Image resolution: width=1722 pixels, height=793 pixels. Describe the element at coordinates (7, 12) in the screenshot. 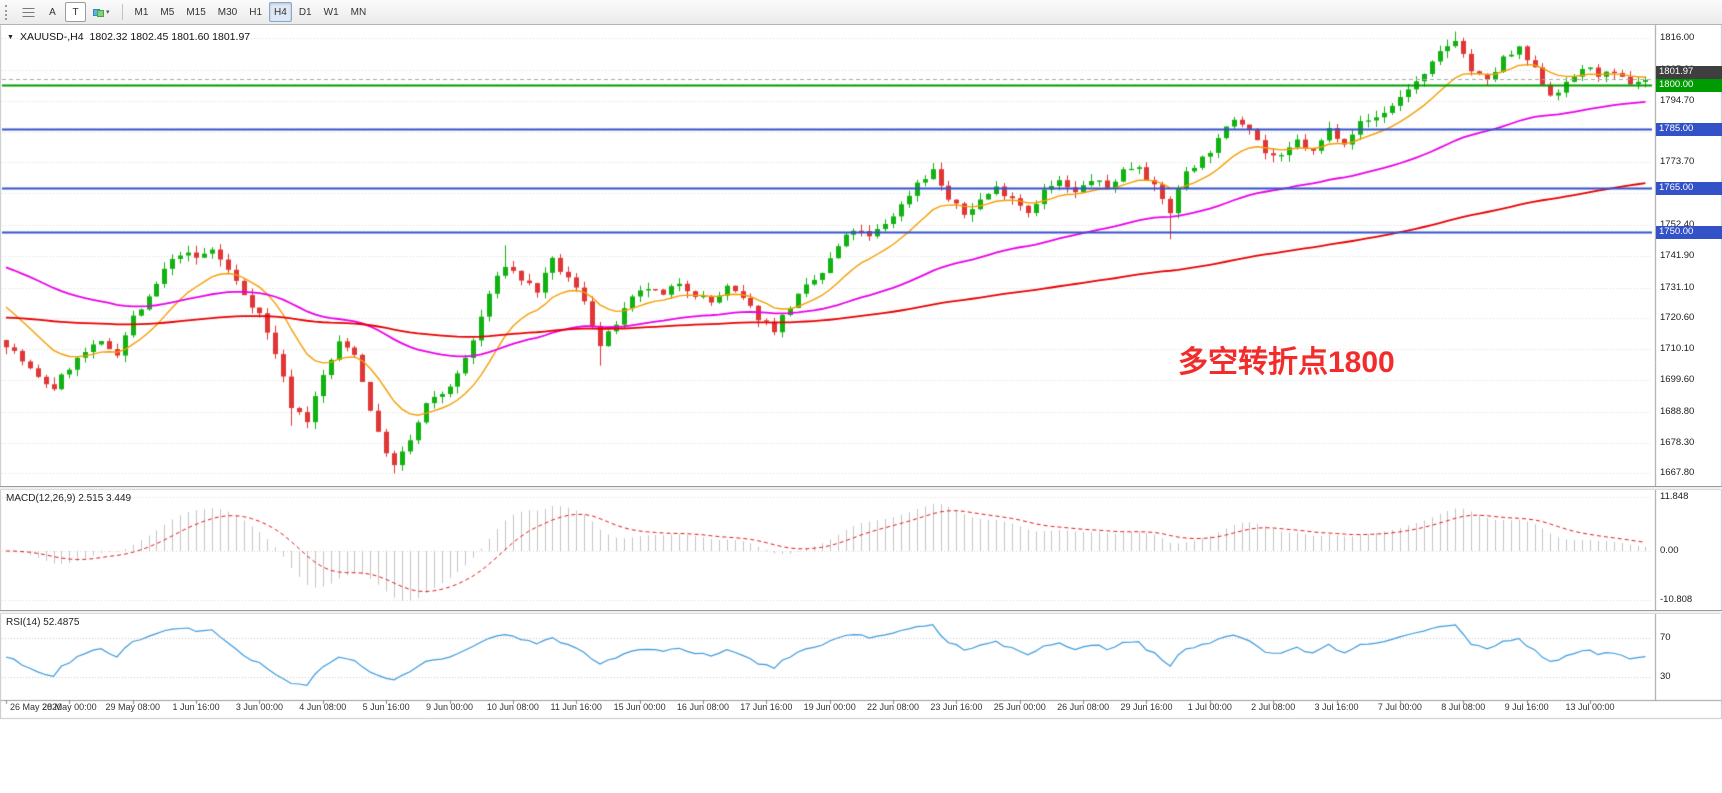

I see `toolbar-grip` at that location.